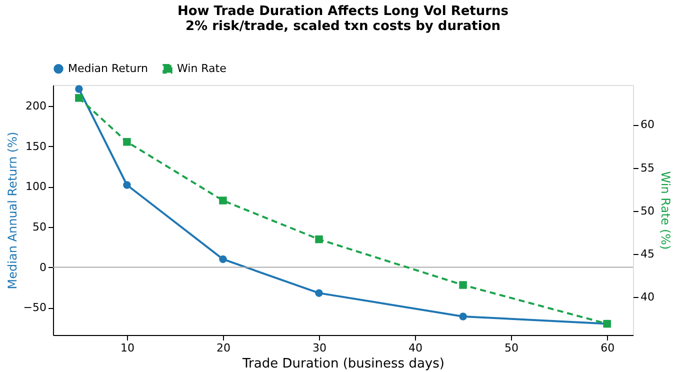  I want to click on x-tick-label: 40, so click(415, 348).